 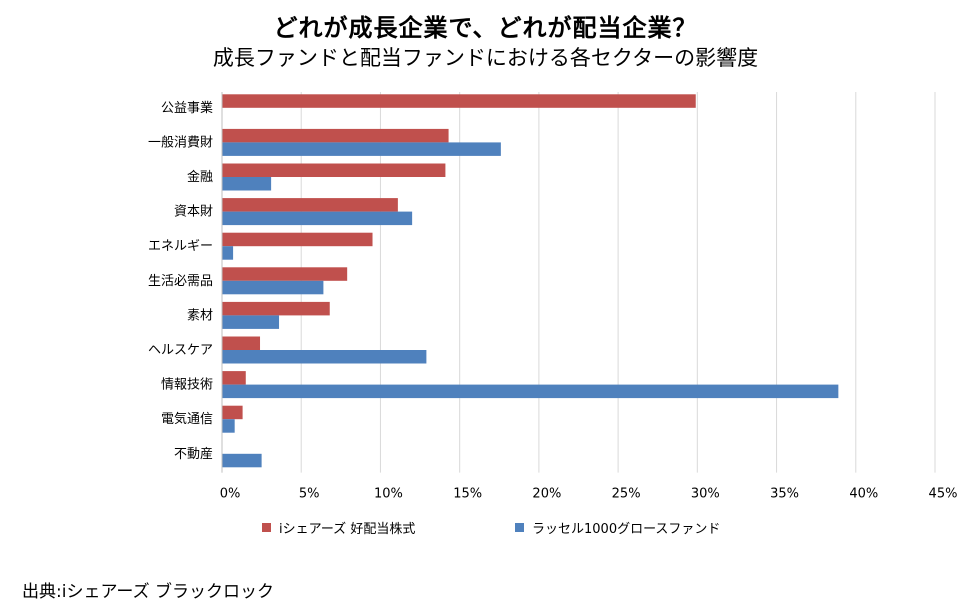 I want to click on legend-swatch-growth, so click(x=519, y=527).